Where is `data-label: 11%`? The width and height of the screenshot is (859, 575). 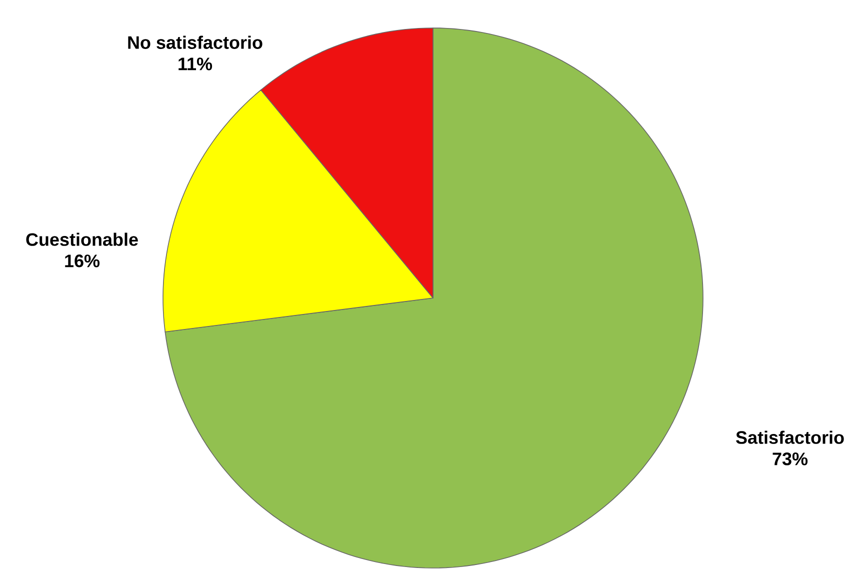
data-label: 11% is located at coordinates (195, 64).